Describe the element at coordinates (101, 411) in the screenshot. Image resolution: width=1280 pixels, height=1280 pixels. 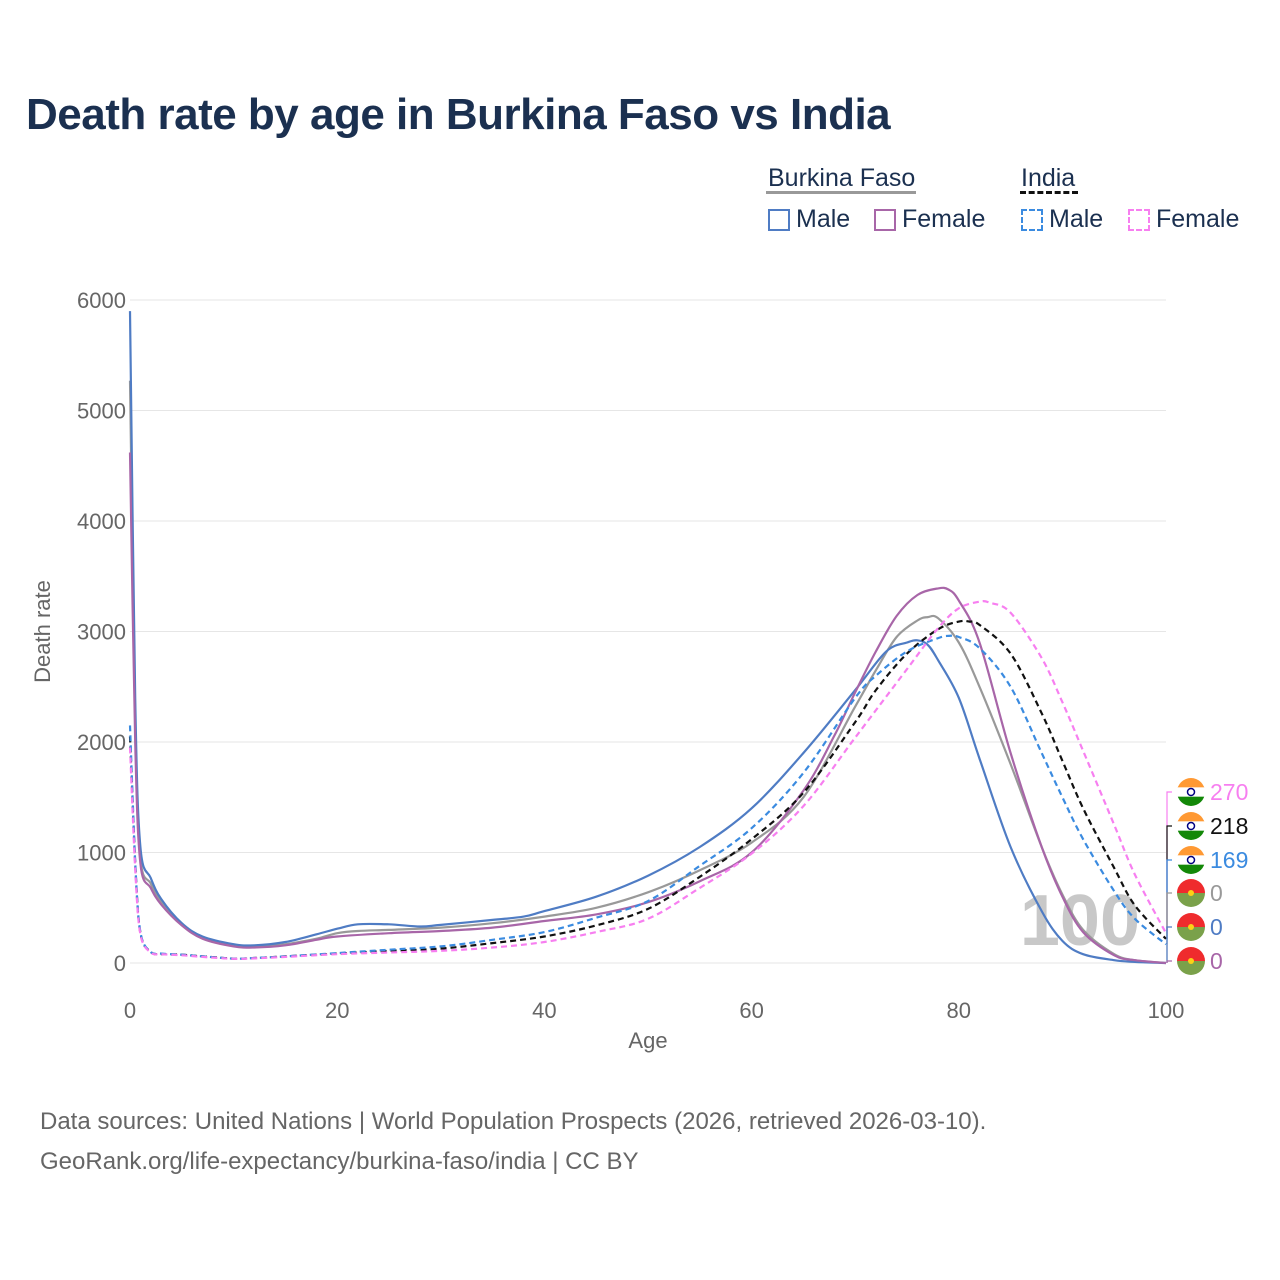
I see `y-tick-label: 5000` at that location.